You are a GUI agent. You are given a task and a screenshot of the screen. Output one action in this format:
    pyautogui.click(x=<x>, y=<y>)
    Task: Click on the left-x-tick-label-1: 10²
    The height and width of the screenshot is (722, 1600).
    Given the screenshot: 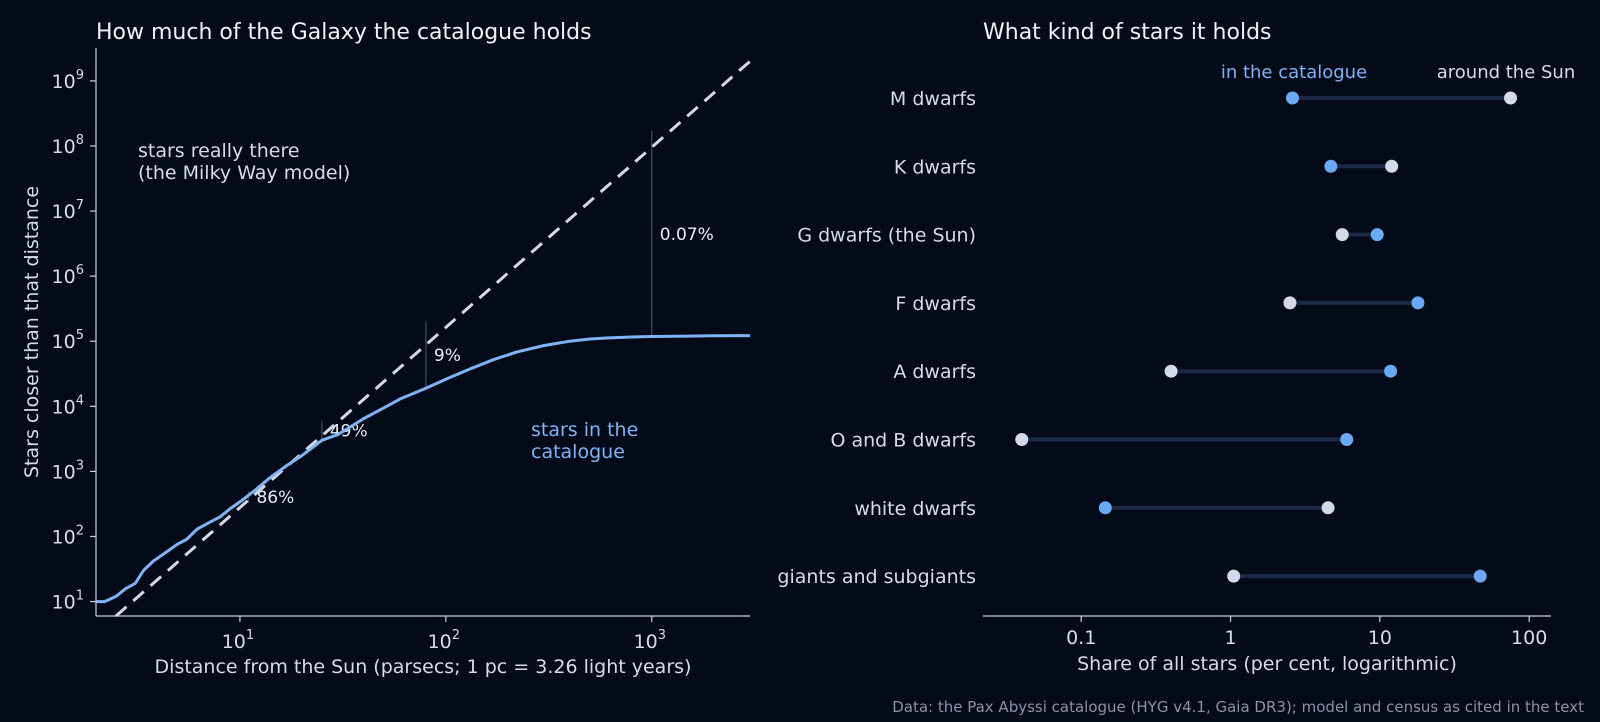 What is the action you would take?
    pyautogui.click(x=444, y=640)
    